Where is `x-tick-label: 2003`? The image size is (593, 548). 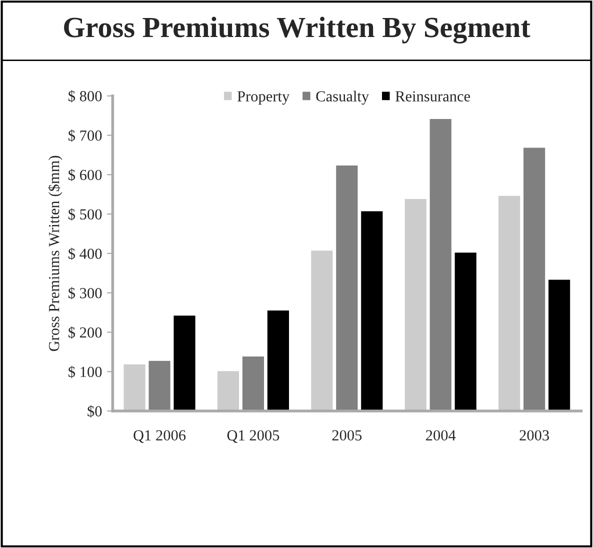 x-tick-label: 2003 is located at coordinates (534, 435).